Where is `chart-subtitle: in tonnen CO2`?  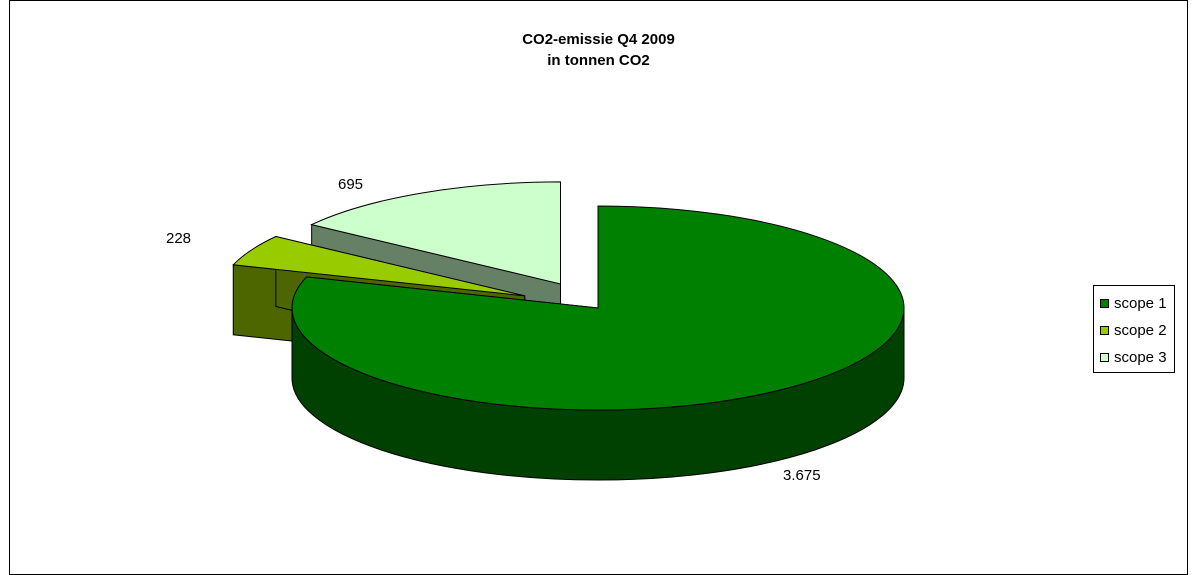
chart-subtitle: in tonnen CO2 is located at coordinates (598, 60).